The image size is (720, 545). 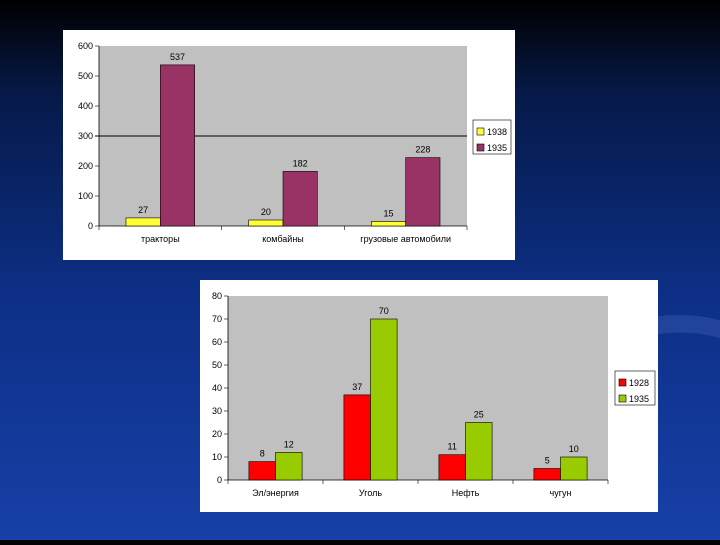 I want to click on y-tick-label: 100, so click(x=85, y=196).